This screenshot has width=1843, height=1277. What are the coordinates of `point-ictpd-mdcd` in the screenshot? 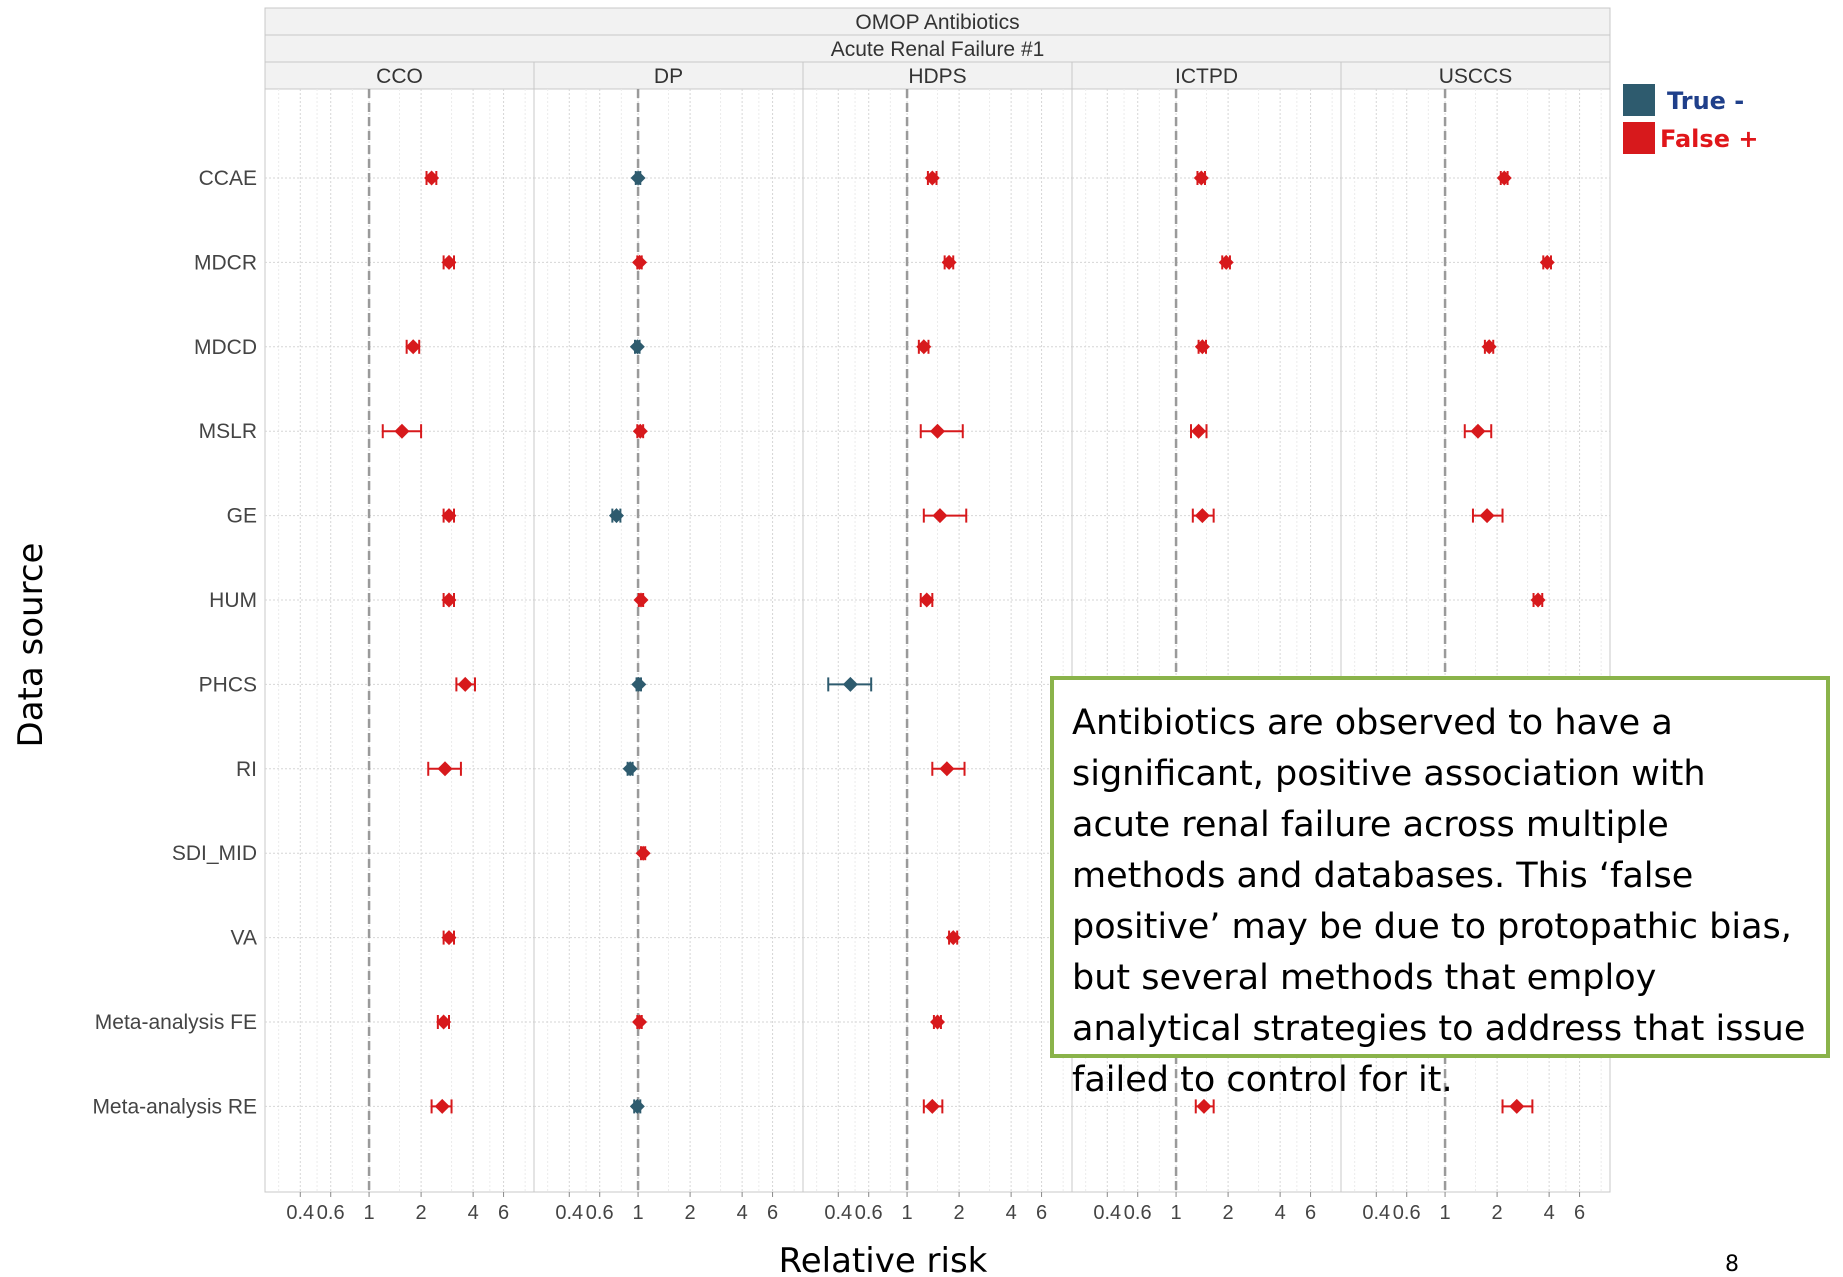 It's located at (1202, 347).